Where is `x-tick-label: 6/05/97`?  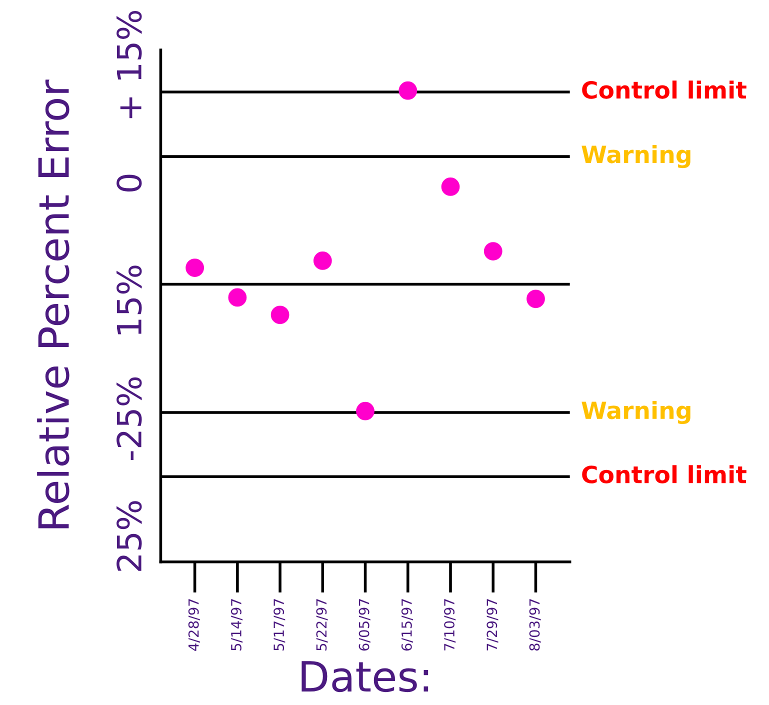 x-tick-label: 6/05/97 is located at coordinates (364, 625).